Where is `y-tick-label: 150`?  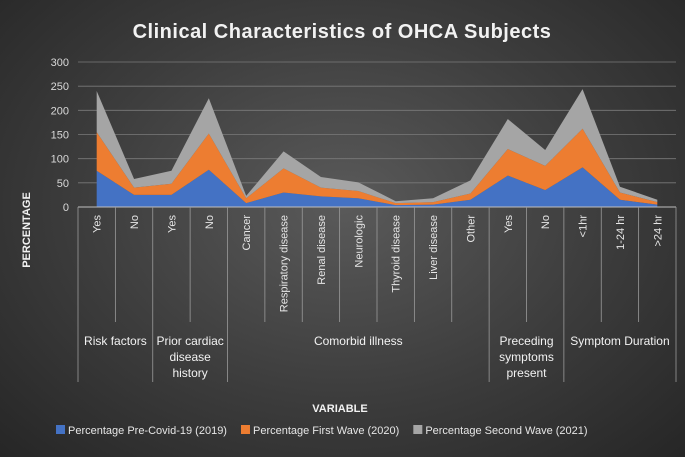
y-tick-label: 150 is located at coordinates (60, 136).